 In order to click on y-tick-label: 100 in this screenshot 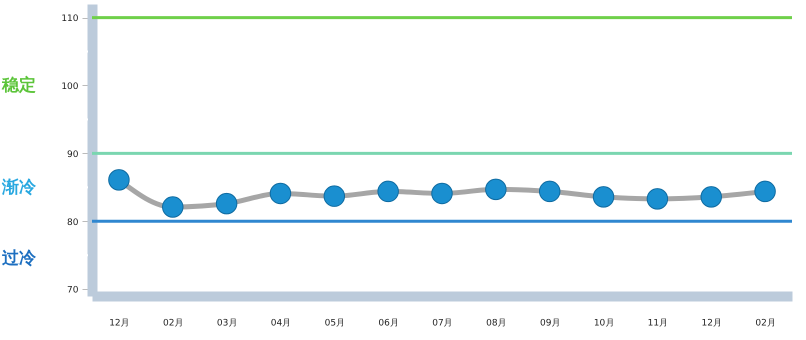, I will do `click(70, 87)`.